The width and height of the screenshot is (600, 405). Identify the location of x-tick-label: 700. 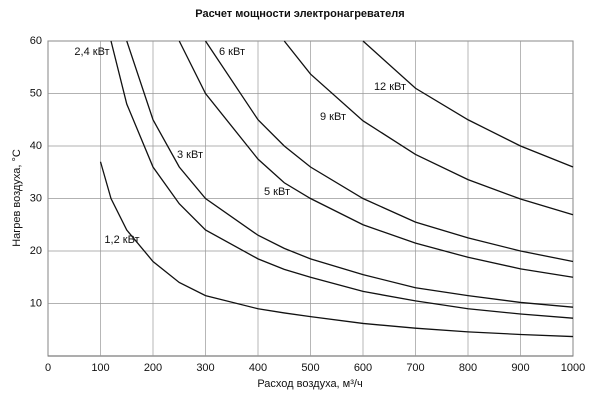
(415, 368).